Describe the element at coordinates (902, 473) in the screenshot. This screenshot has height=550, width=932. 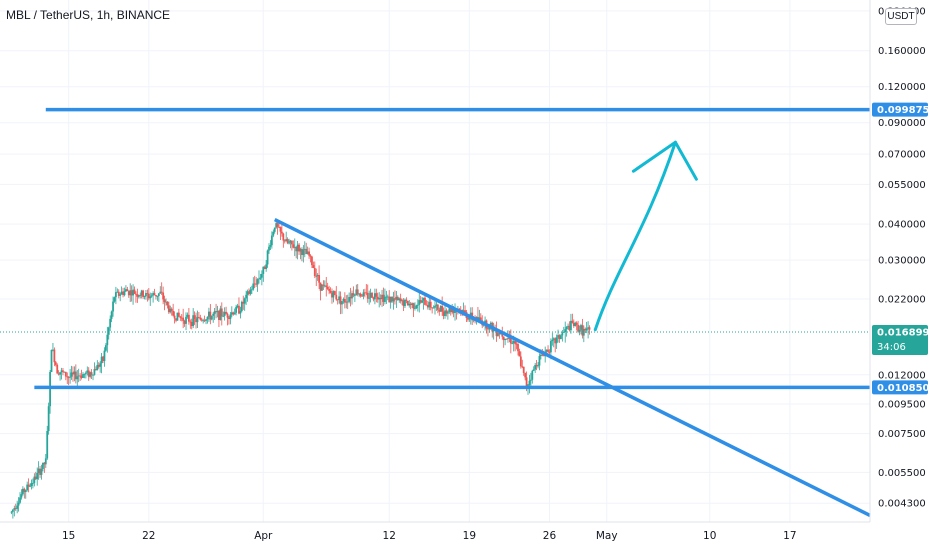
I see `y-tick-label: 0.005500` at that location.